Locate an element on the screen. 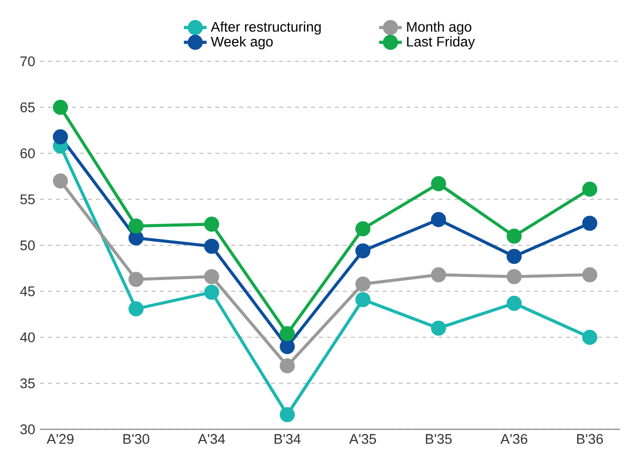 Image resolution: width=640 pixels, height=456 pixels. y-tick-label: 50 is located at coordinates (27, 245).